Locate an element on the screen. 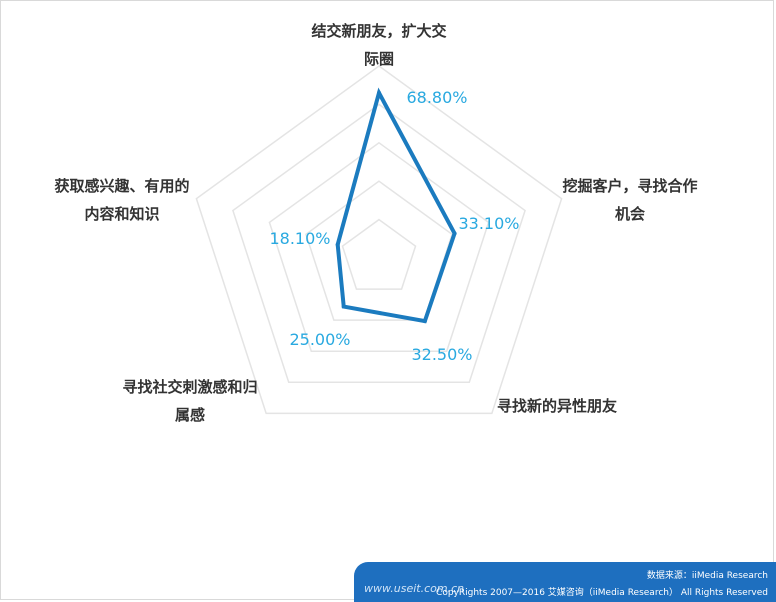 The image size is (776, 602). value-label: 68.80% is located at coordinates (436, 97).